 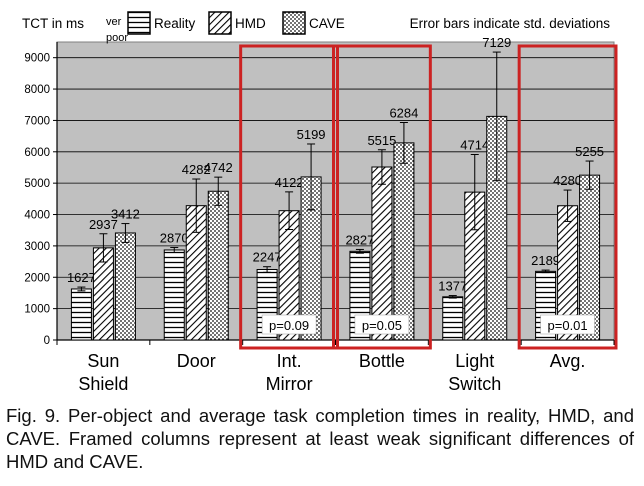 I want to click on x-tick-label: Avg., so click(x=568, y=361).